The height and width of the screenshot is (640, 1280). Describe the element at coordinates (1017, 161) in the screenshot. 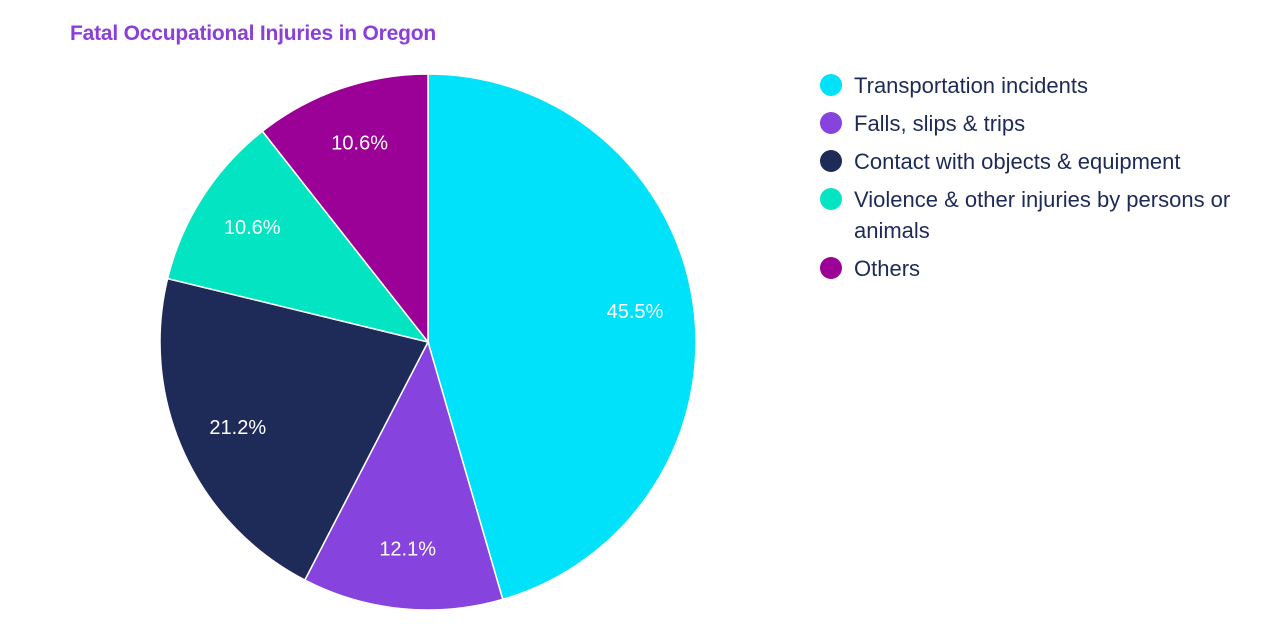

I see `legend-label: Contact with objects & equipment` at that location.